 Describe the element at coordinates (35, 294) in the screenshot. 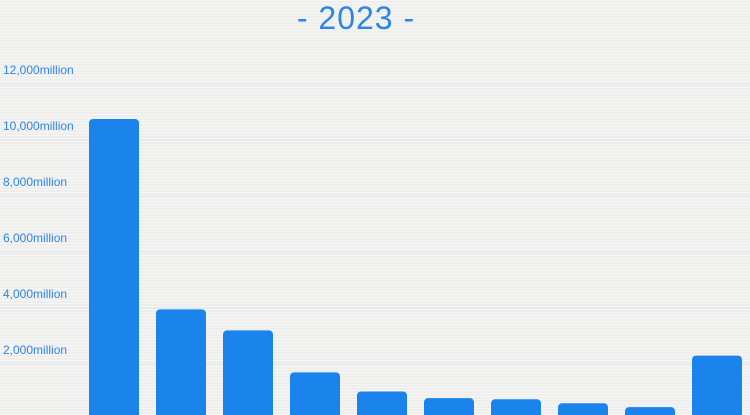

I see `y-tick-label: 4,000million` at that location.